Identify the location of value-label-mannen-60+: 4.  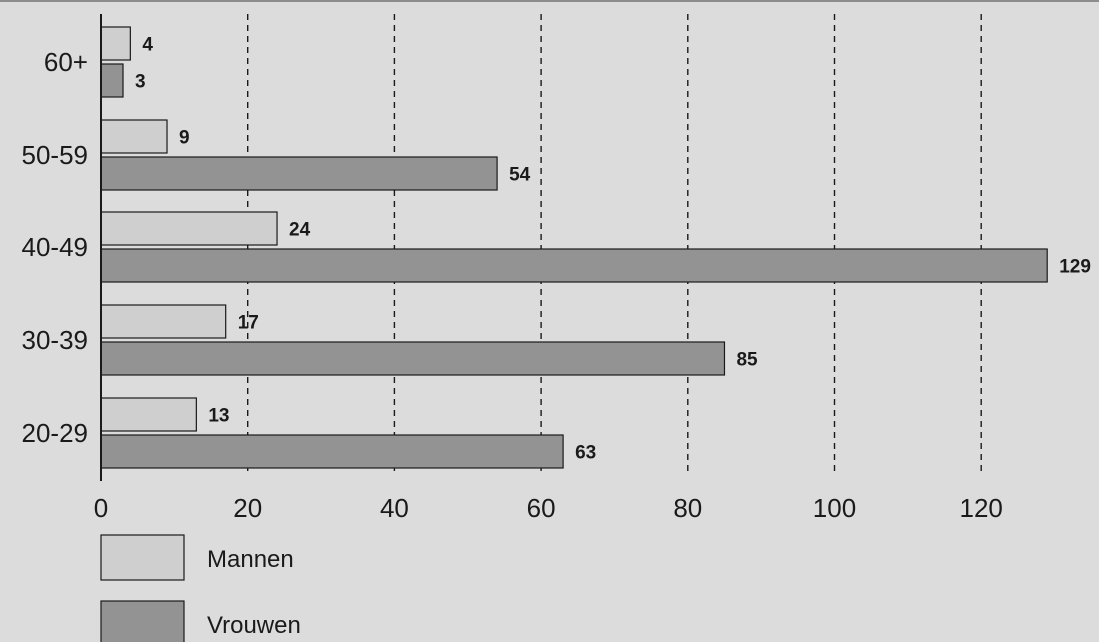
(147, 45).